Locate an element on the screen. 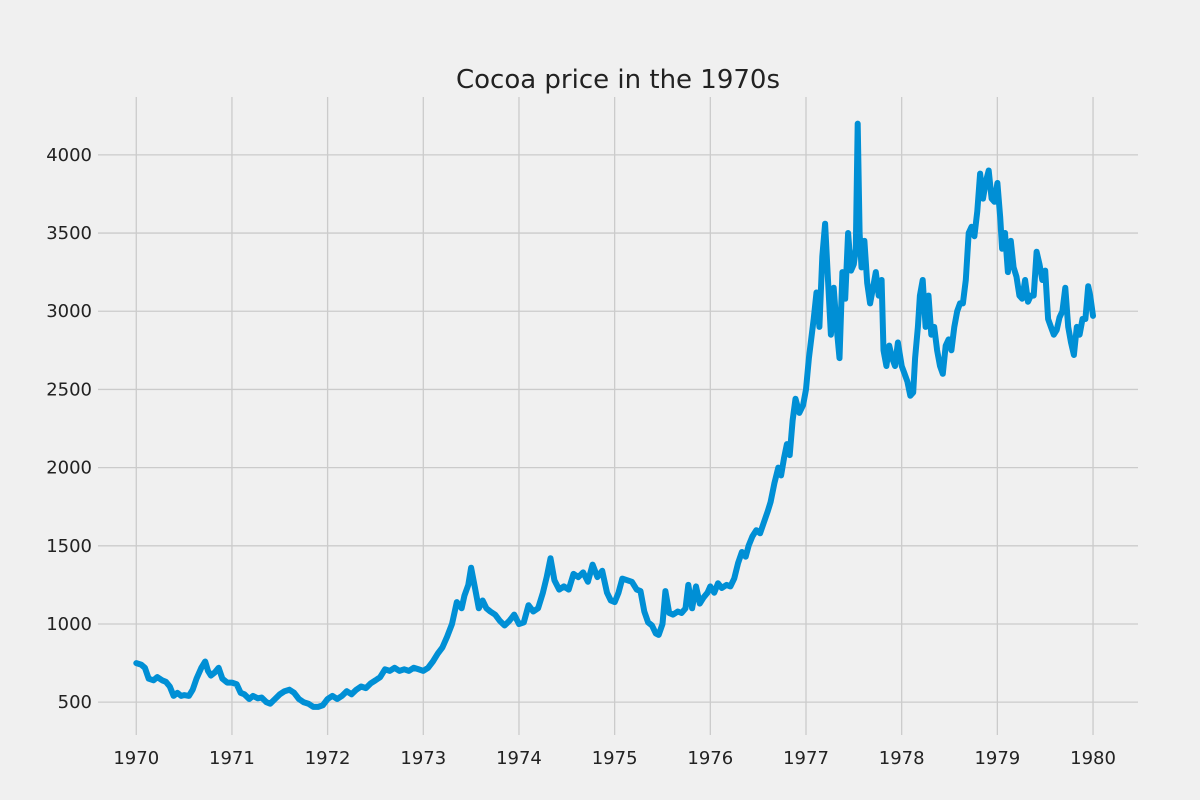  y-tick-label: 4000 is located at coordinates (69, 155).